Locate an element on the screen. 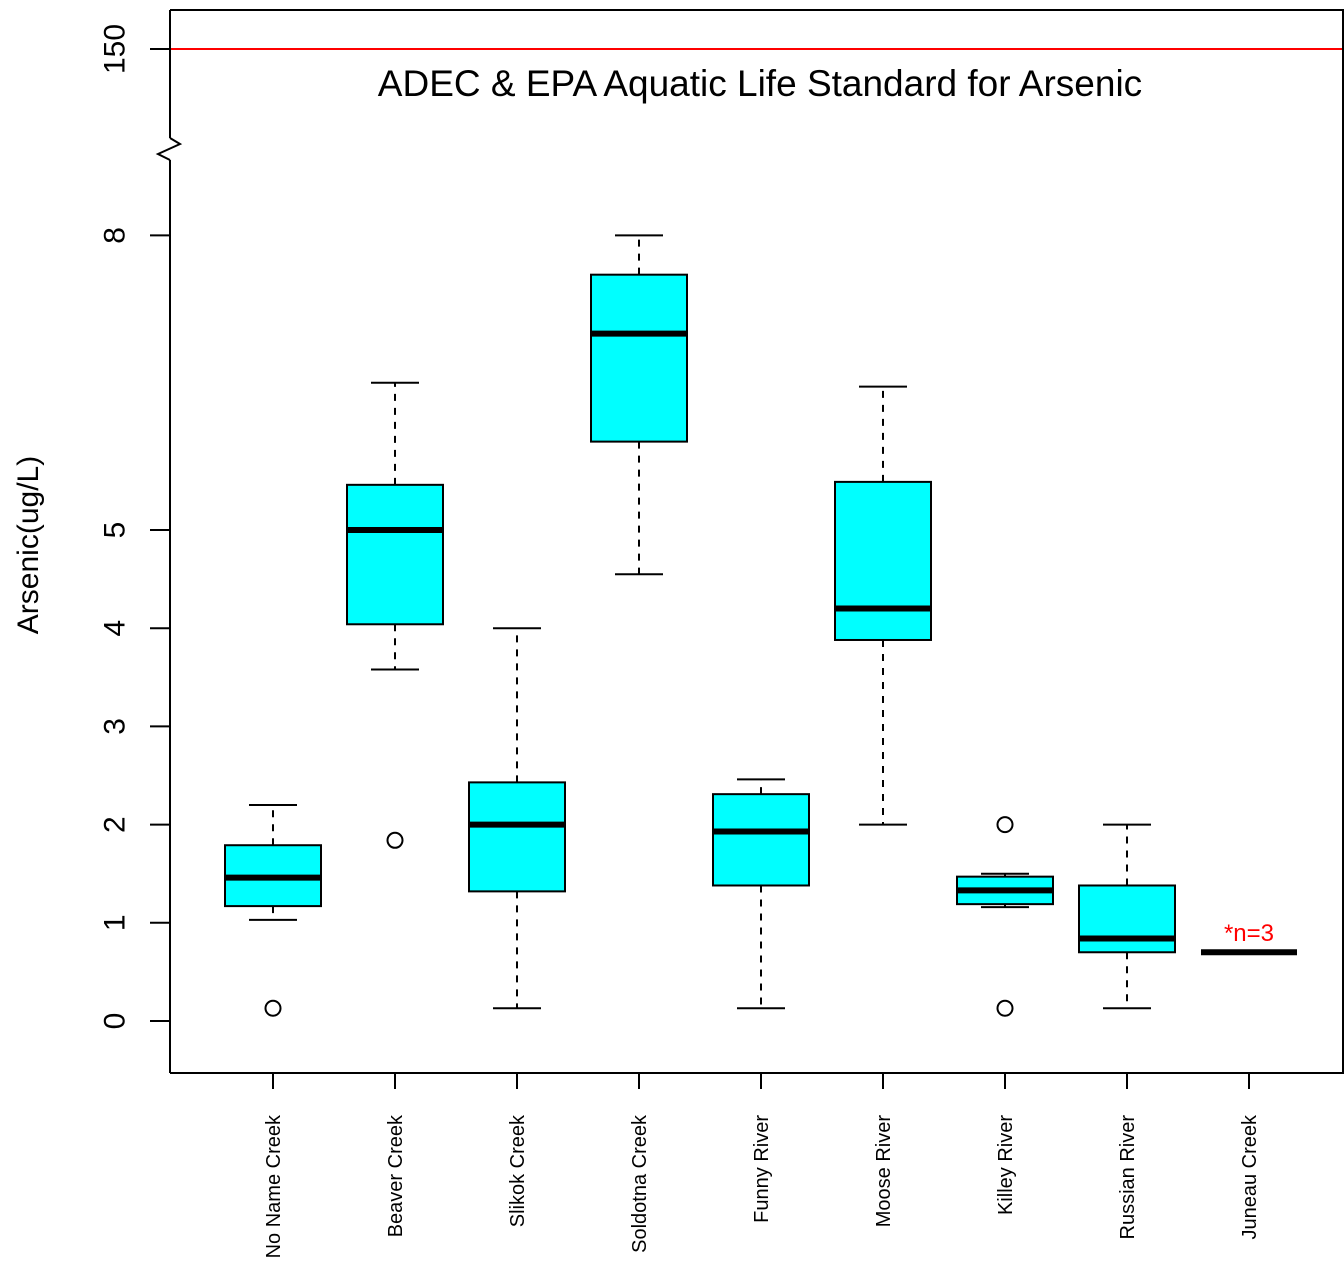 This screenshot has width=1344, height=1278. axis-break-mark is located at coordinates (169, 149).